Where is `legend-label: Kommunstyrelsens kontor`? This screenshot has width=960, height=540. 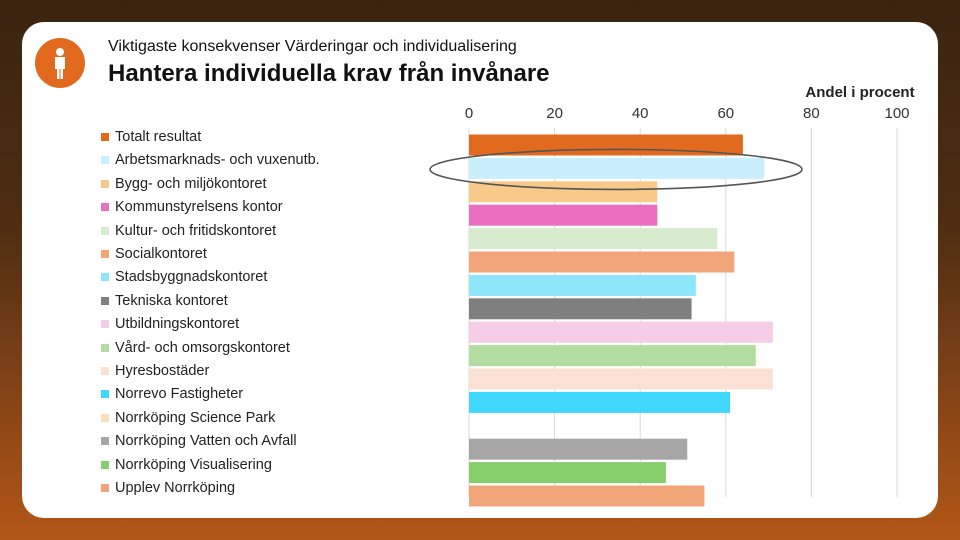 legend-label: Kommunstyrelsens kontor is located at coordinates (199, 207).